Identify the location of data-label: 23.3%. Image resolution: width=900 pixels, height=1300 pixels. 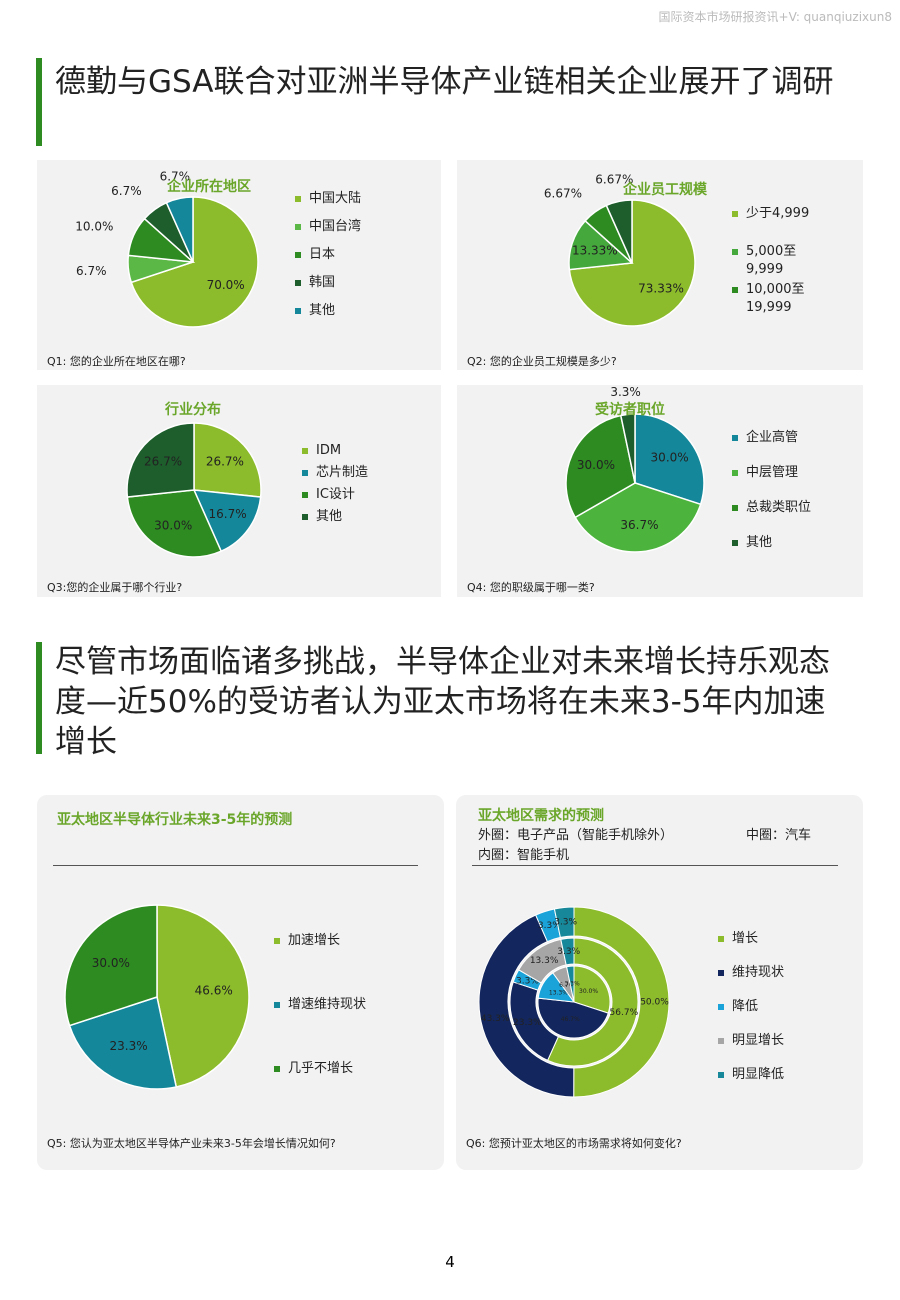
(128, 1046).